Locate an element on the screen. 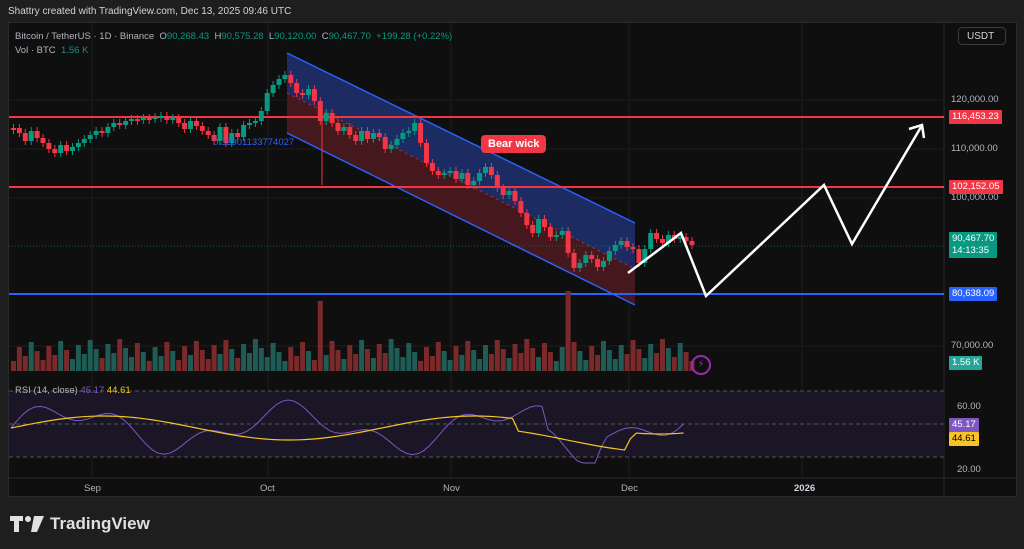 The height and width of the screenshot is (549, 1024). close-value: 90,467.70 is located at coordinates (349, 36).